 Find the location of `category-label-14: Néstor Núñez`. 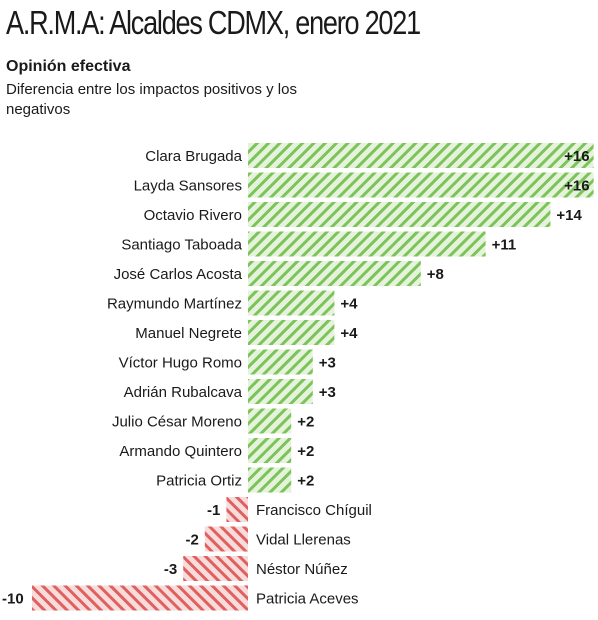

category-label-14: Néstor Núñez is located at coordinates (302, 569).